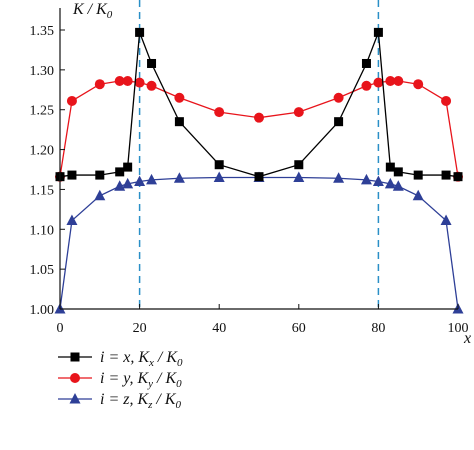 The height and width of the screenshot is (450, 474). Describe the element at coordinates (151, 363) in the screenshot. I see `legend-label-part: x` at that location.